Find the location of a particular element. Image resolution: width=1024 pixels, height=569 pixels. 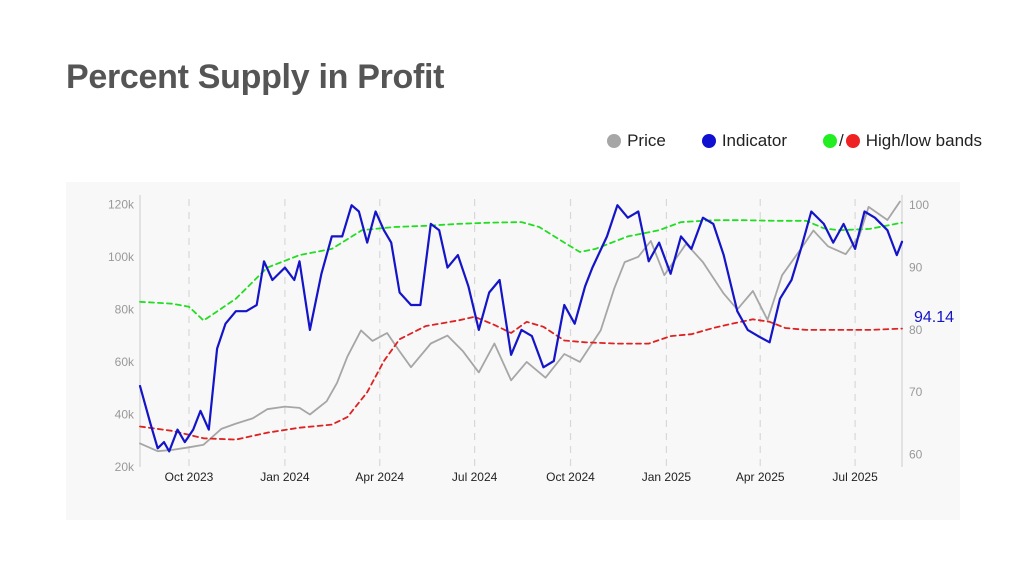

y-left-tick-label: 80k is located at coordinates (125, 309).